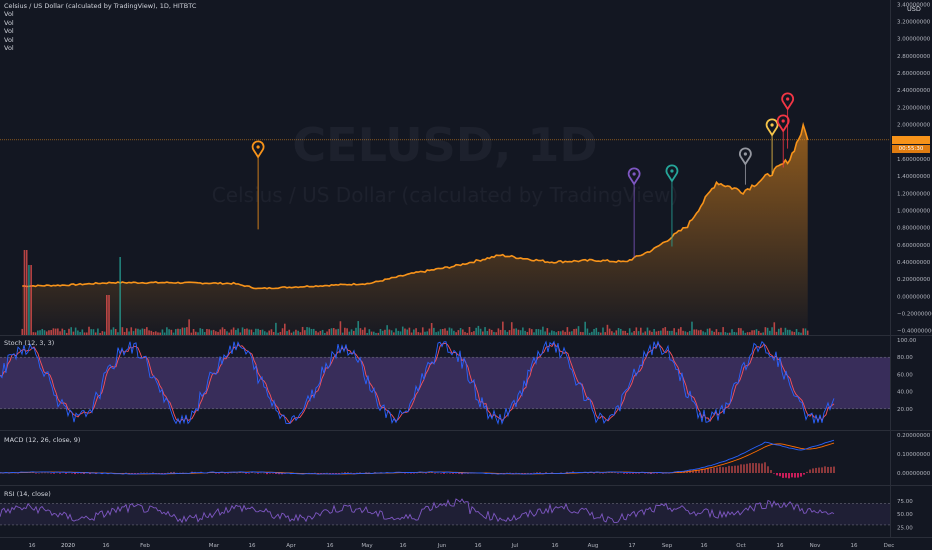 This screenshot has width=932, height=550. What do you see at coordinates (914, 108) in the screenshot?
I see `price-axis-label: 2.20000000` at bounding box center [914, 108].